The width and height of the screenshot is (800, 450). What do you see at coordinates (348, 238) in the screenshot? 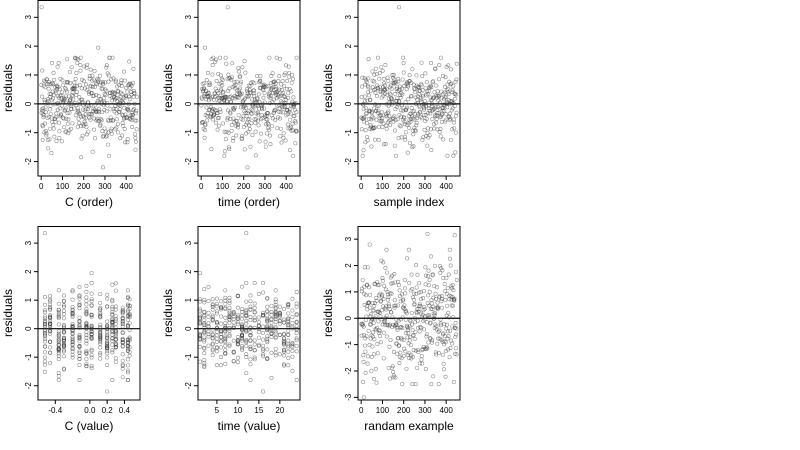
I see `y-tick-label: 3` at bounding box center [348, 238].